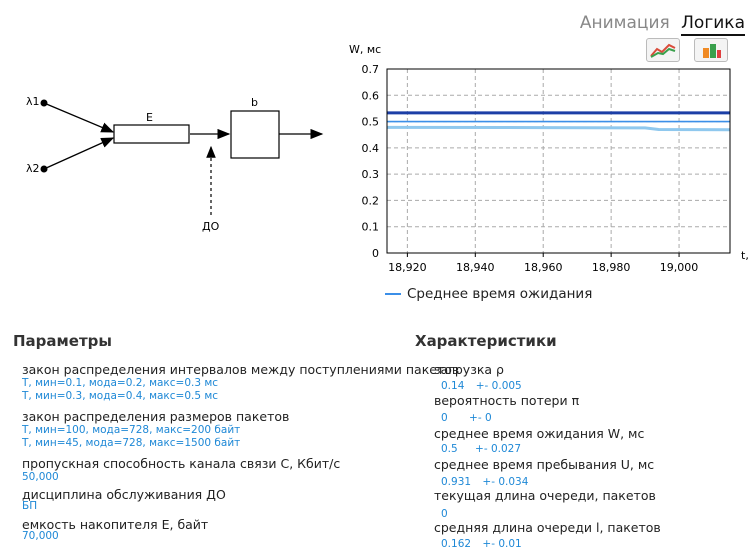 The height and width of the screenshot is (558, 753). Describe the element at coordinates (120, 396) in the screenshot. I see `param-value: Т, мин=0.3, мода=0.4, макс=0.5 мс` at that location.